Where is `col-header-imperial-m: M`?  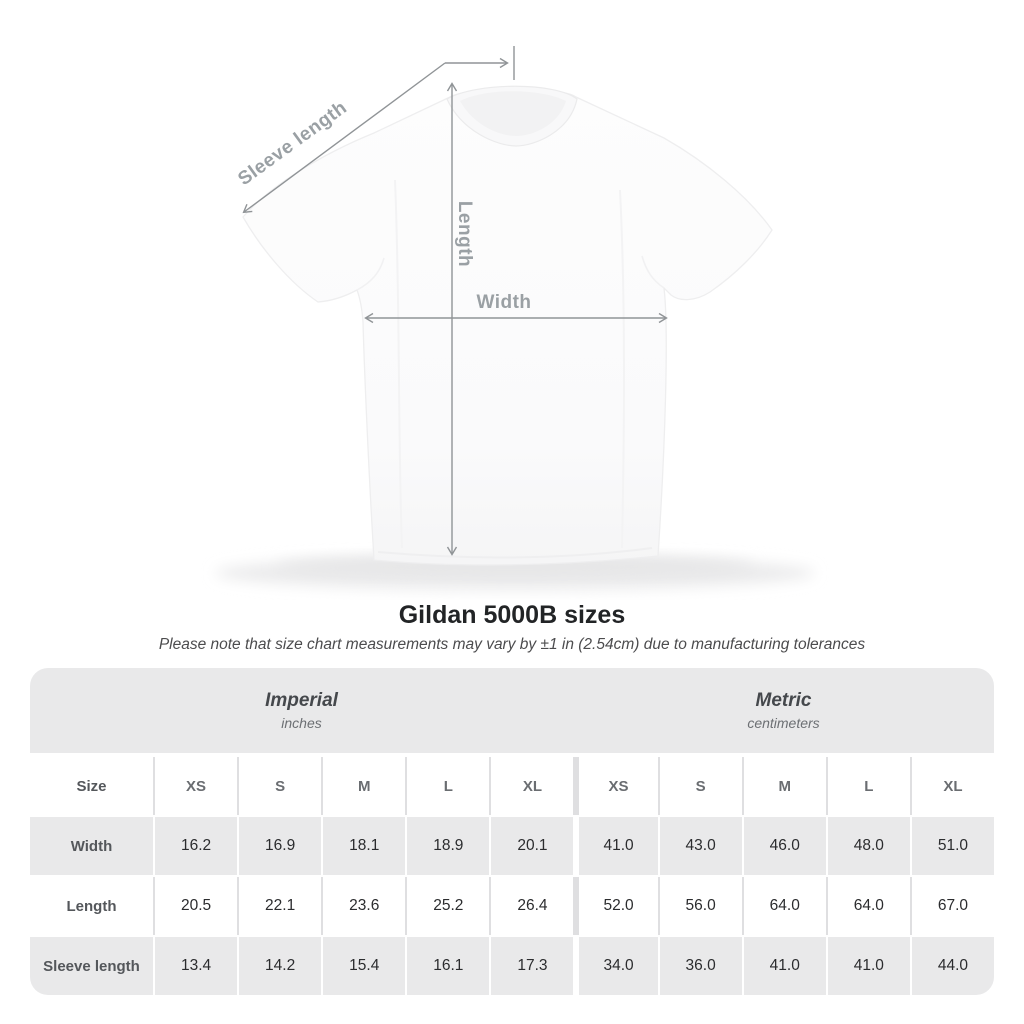
col-header-imperial-m: M is located at coordinates (363, 786).